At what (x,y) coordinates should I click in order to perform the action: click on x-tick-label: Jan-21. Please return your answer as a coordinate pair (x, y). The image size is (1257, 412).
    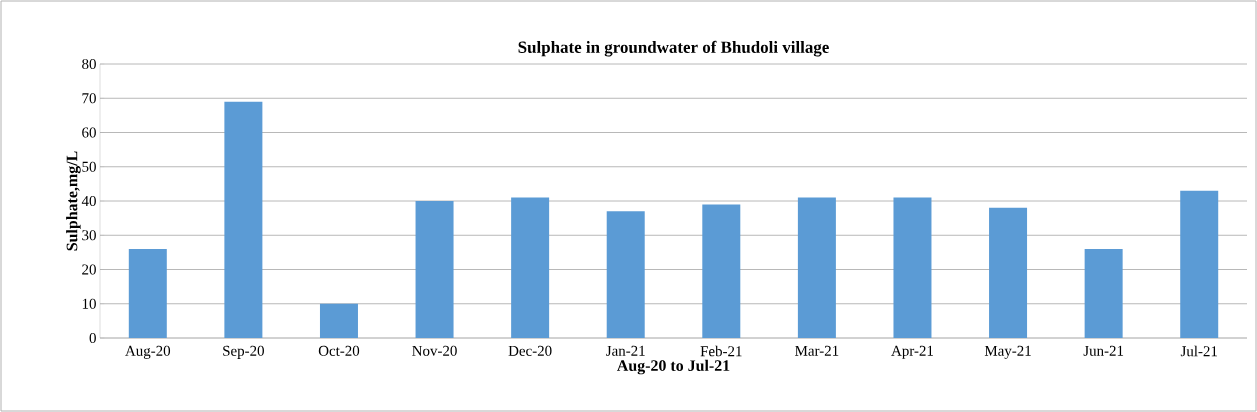
    Looking at the image, I should click on (625, 350).